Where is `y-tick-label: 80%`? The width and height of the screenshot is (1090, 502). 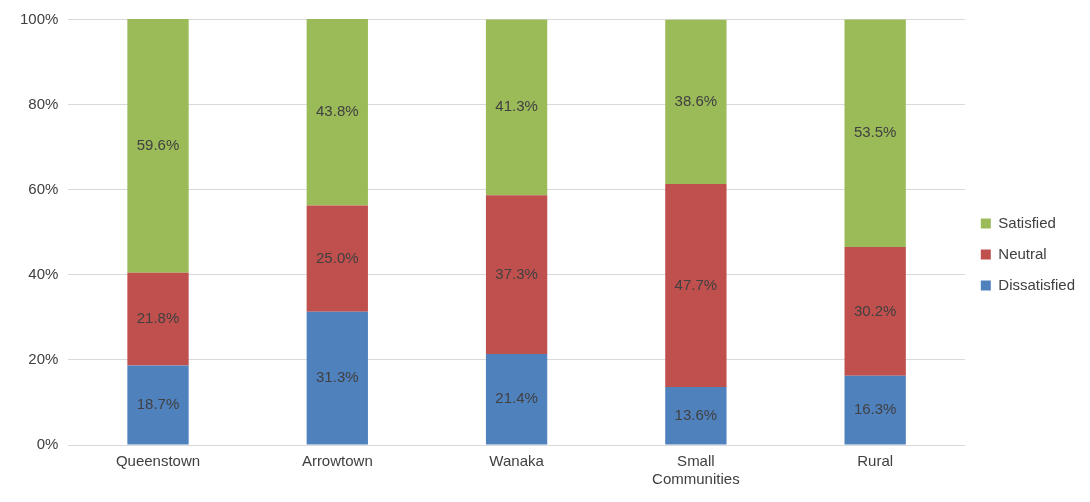 y-tick-label: 80% is located at coordinates (43, 103).